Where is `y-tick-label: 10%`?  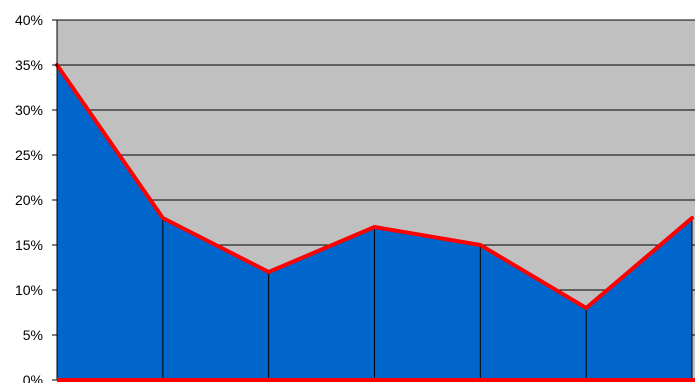 y-tick-label: 10% is located at coordinates (29, 290).